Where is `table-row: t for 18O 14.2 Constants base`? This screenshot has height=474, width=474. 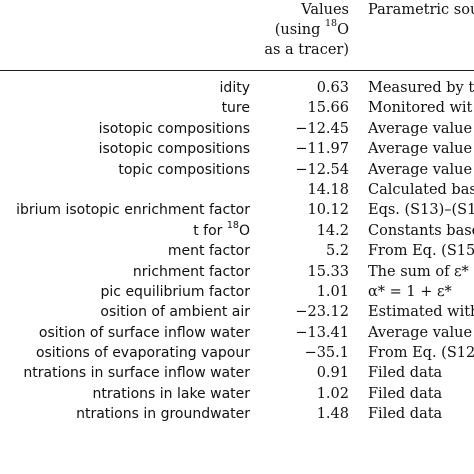 table-row: t for 18O 14.2 Constants base is located at coordinates (237, 231).